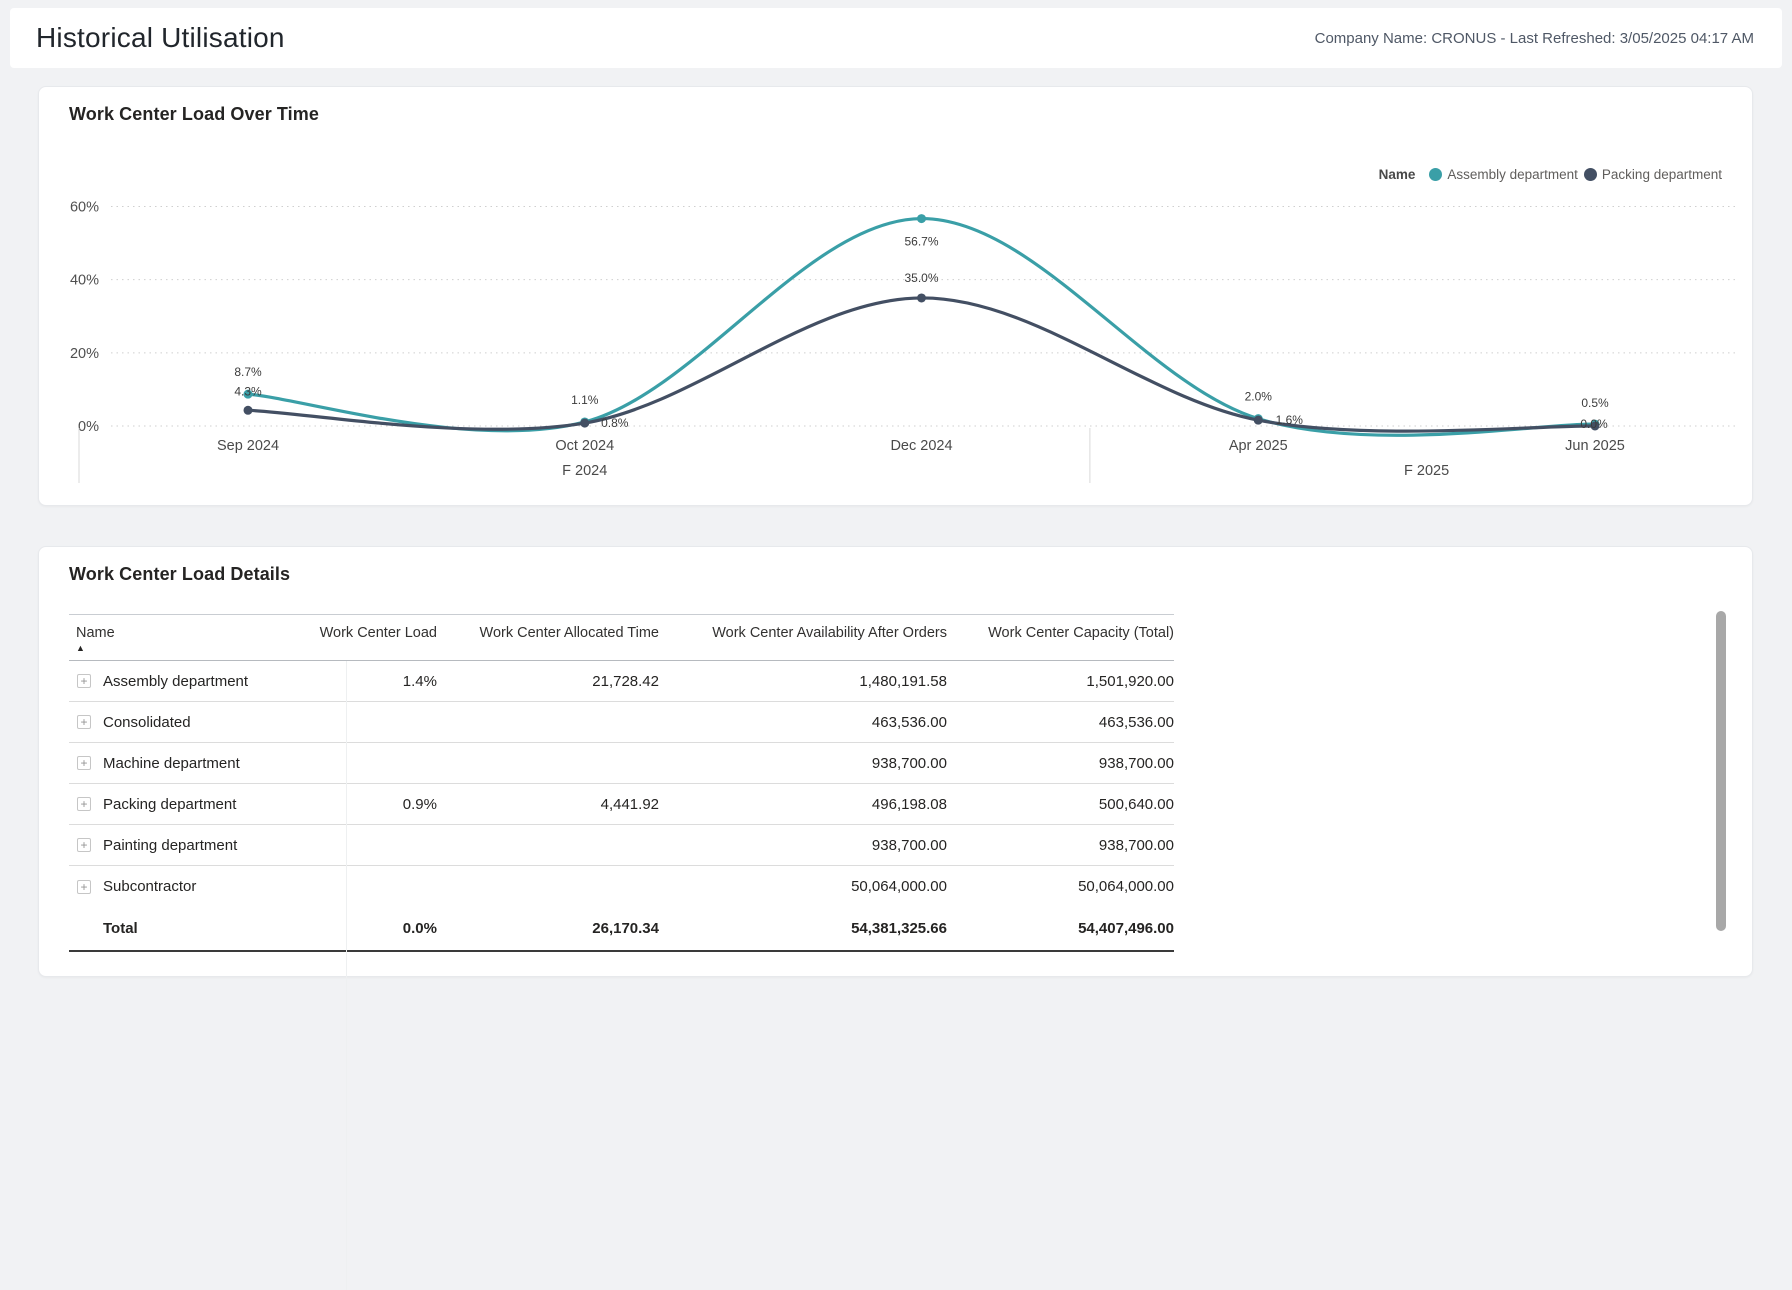 The image size is (1792, 1290). What do you see at coordinates (84, 354) in the screenshot?
I see `y-axis-tick: 20%` at bounding box center [84, 354].